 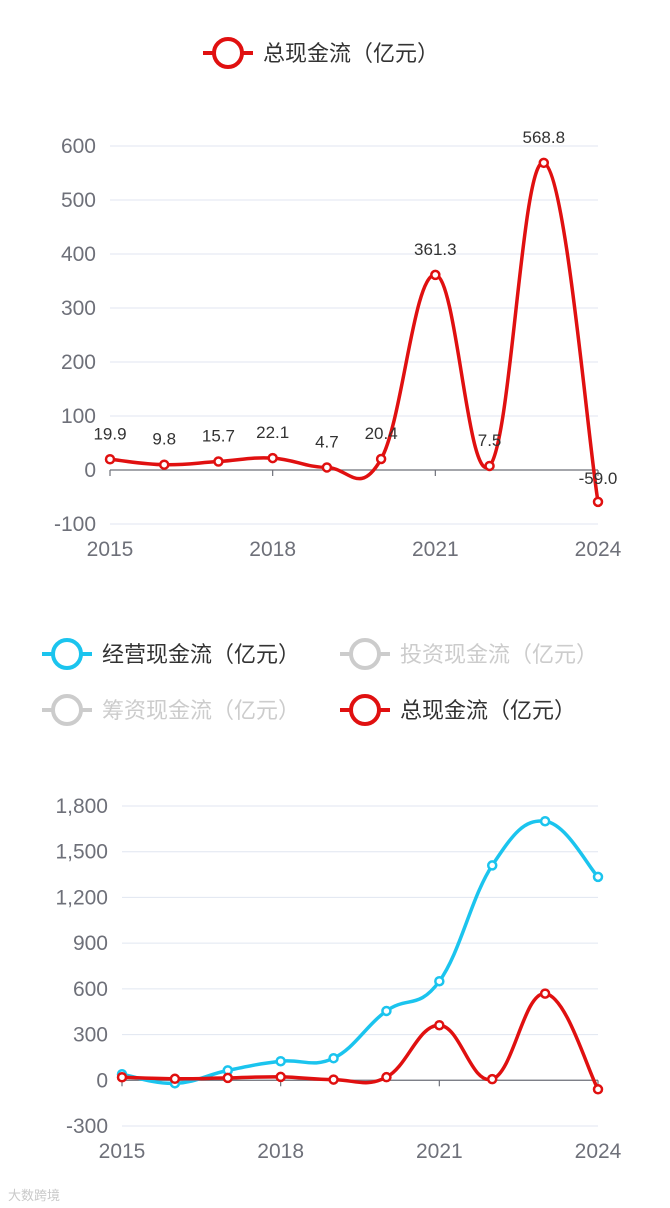 I want to click on legend-item: 经营现金流（亿元）, so click(x=171, y=654).